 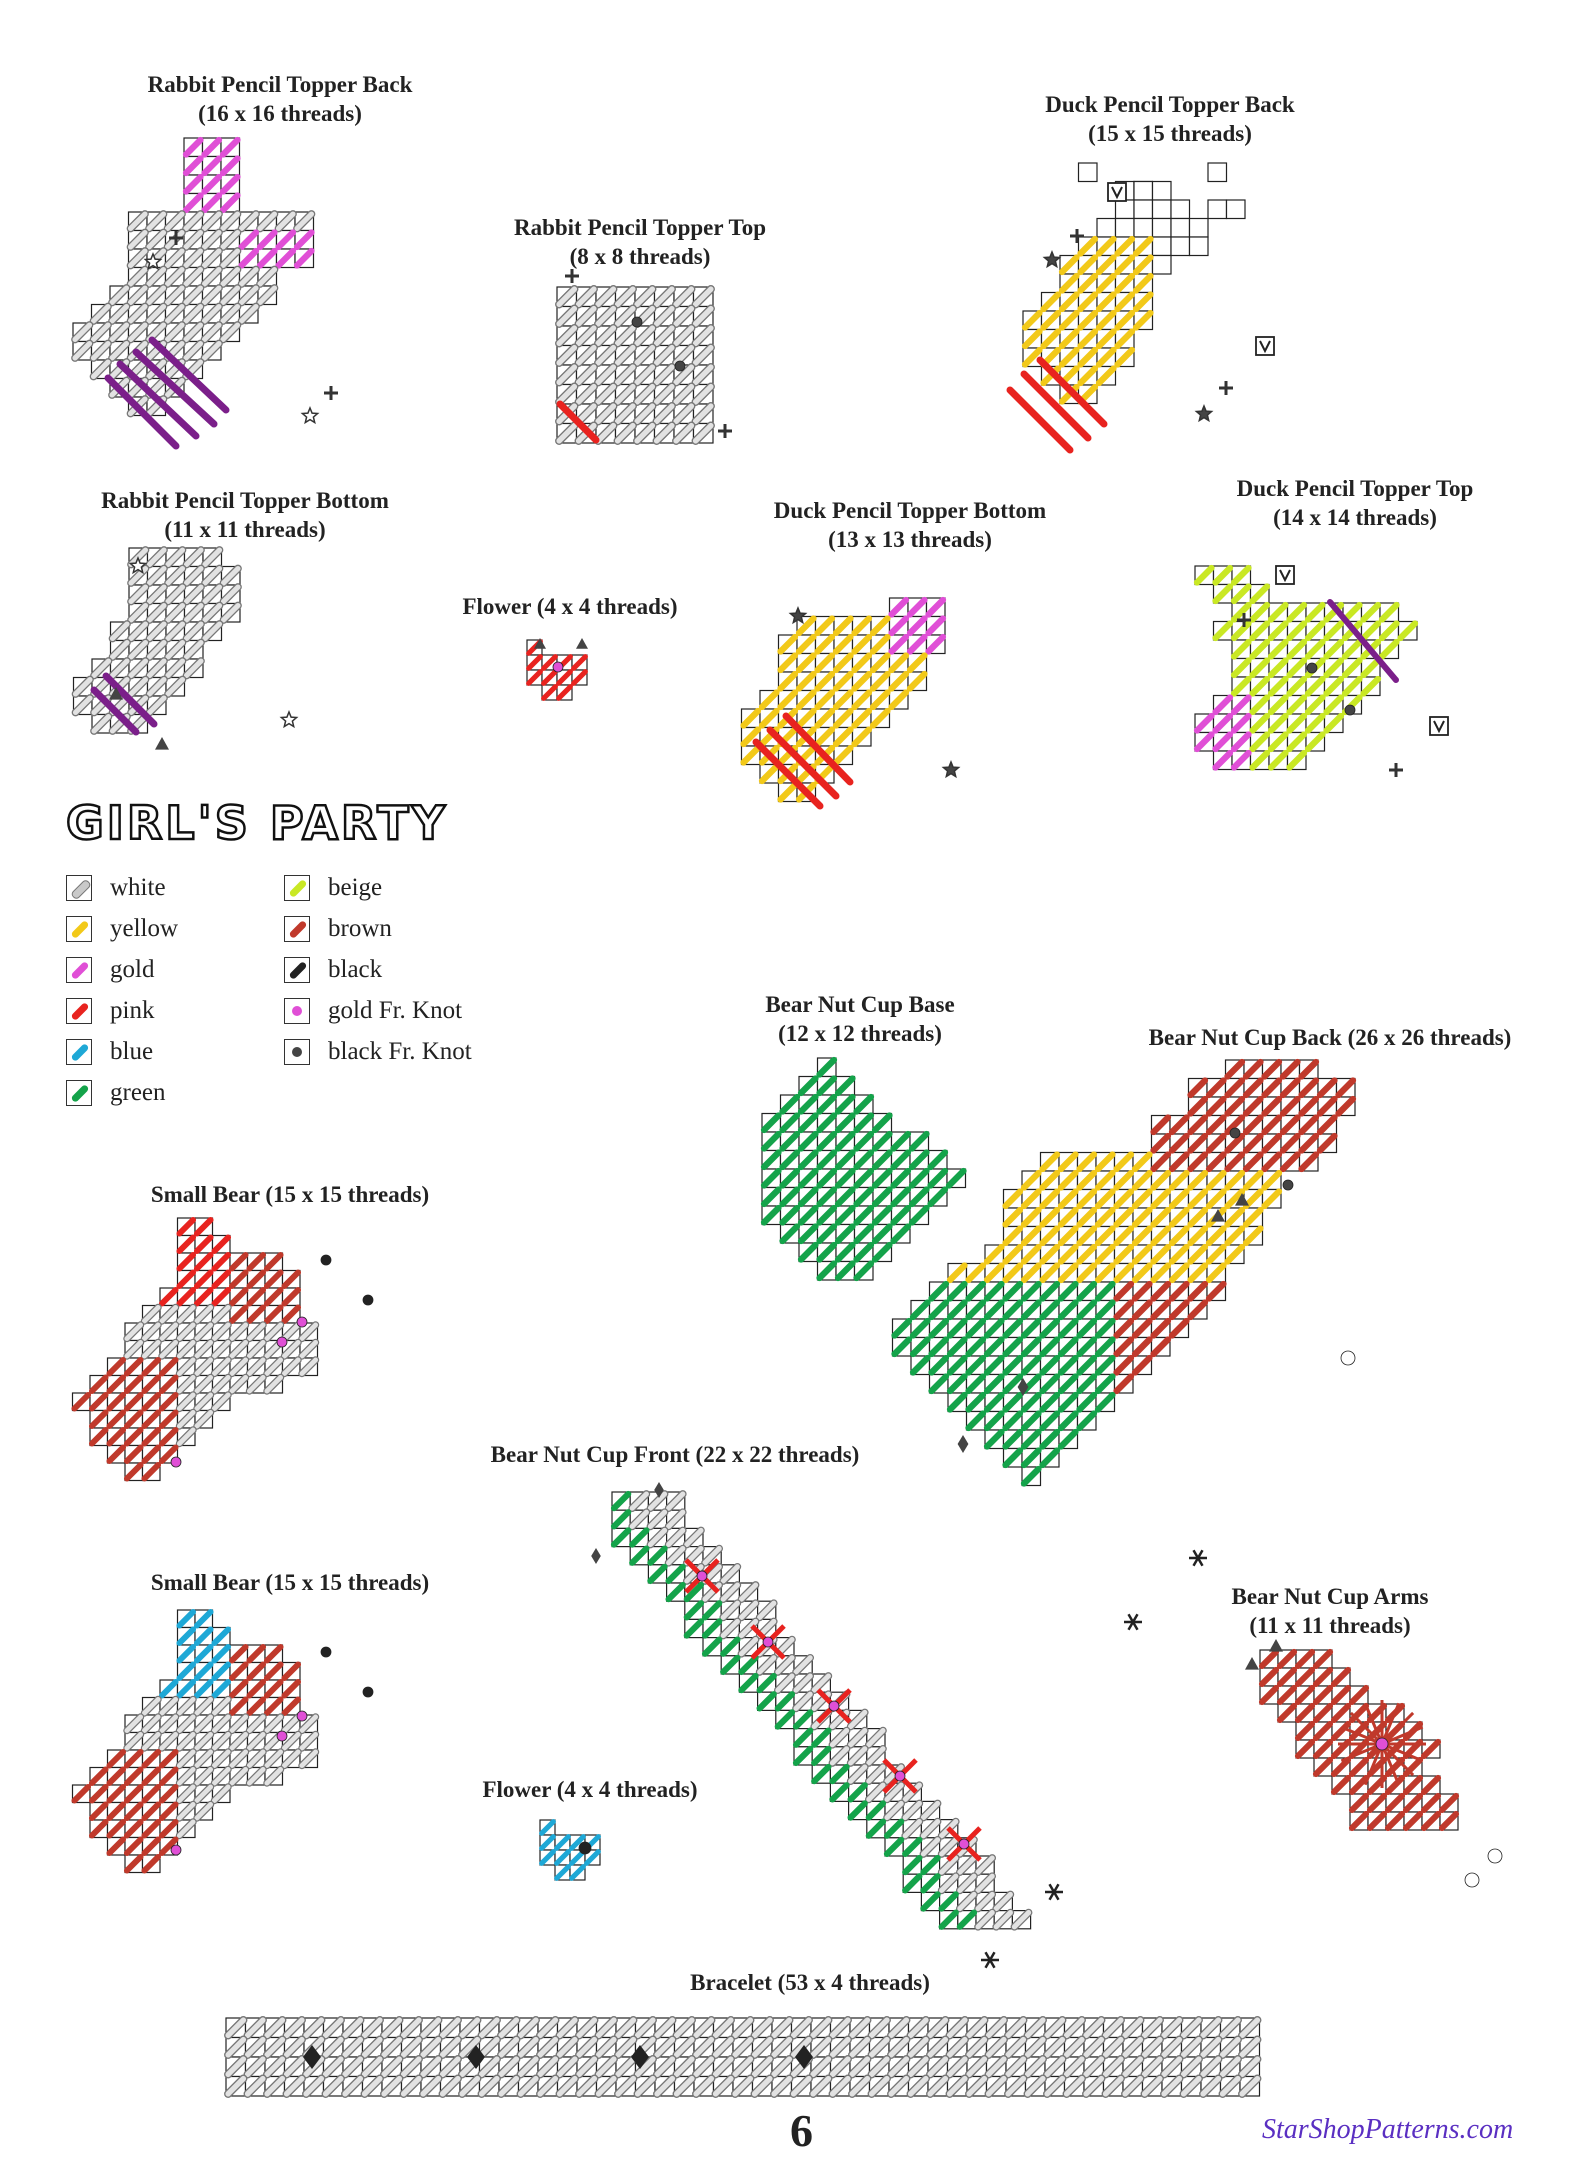 What do you see at coordinates (110, 970) in the screenshot?
I see `legend-item-gold: gold` at bounding box center [110, 970].